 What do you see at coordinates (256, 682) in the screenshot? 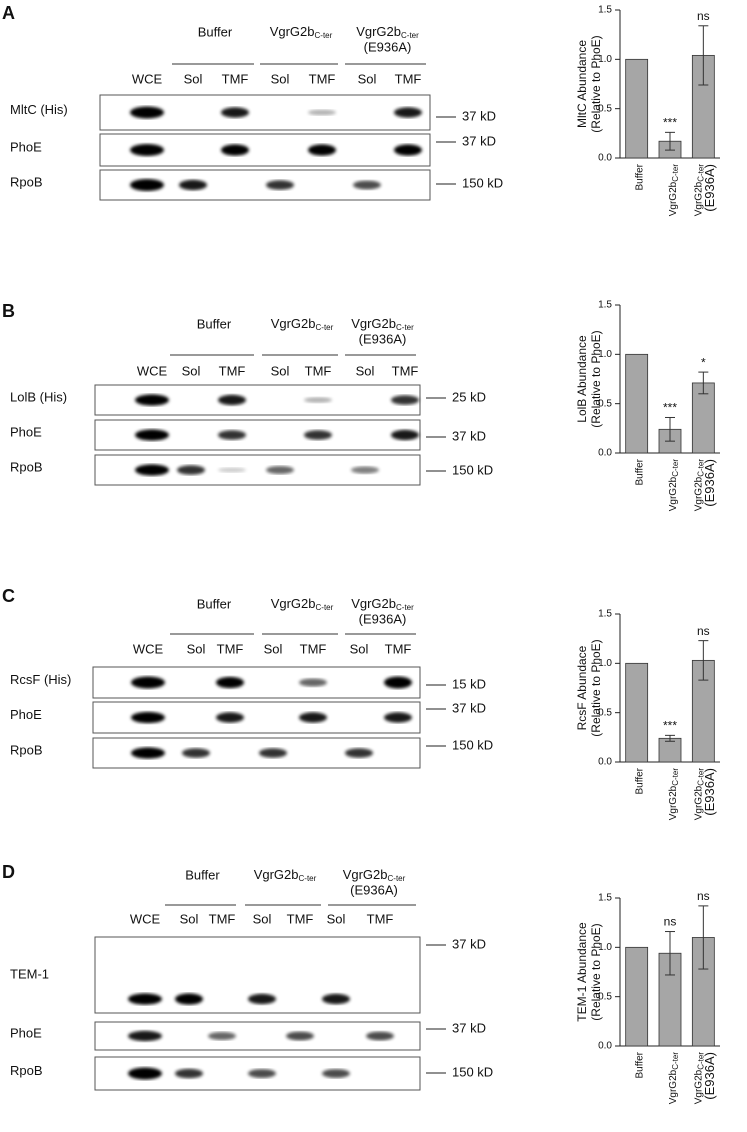
I see `blot` at bounding box center [256, 682].